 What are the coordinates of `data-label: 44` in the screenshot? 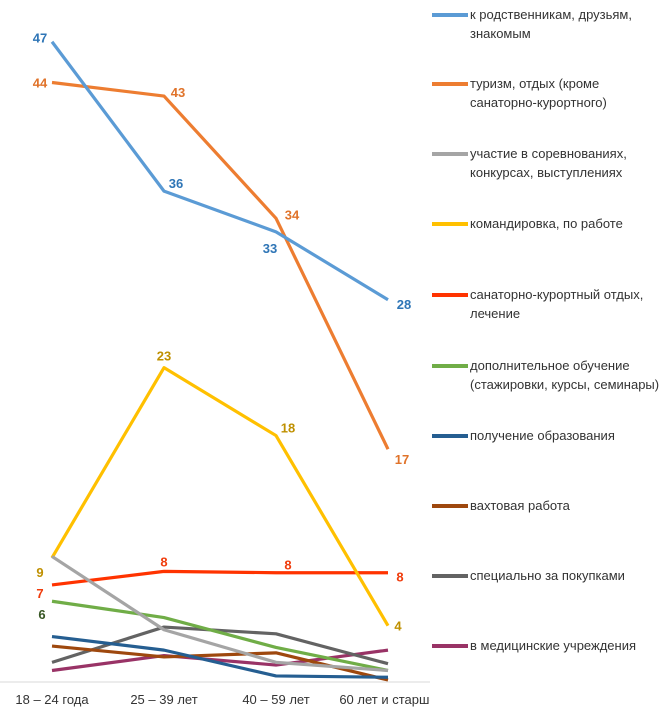 It's located at (40, 82).